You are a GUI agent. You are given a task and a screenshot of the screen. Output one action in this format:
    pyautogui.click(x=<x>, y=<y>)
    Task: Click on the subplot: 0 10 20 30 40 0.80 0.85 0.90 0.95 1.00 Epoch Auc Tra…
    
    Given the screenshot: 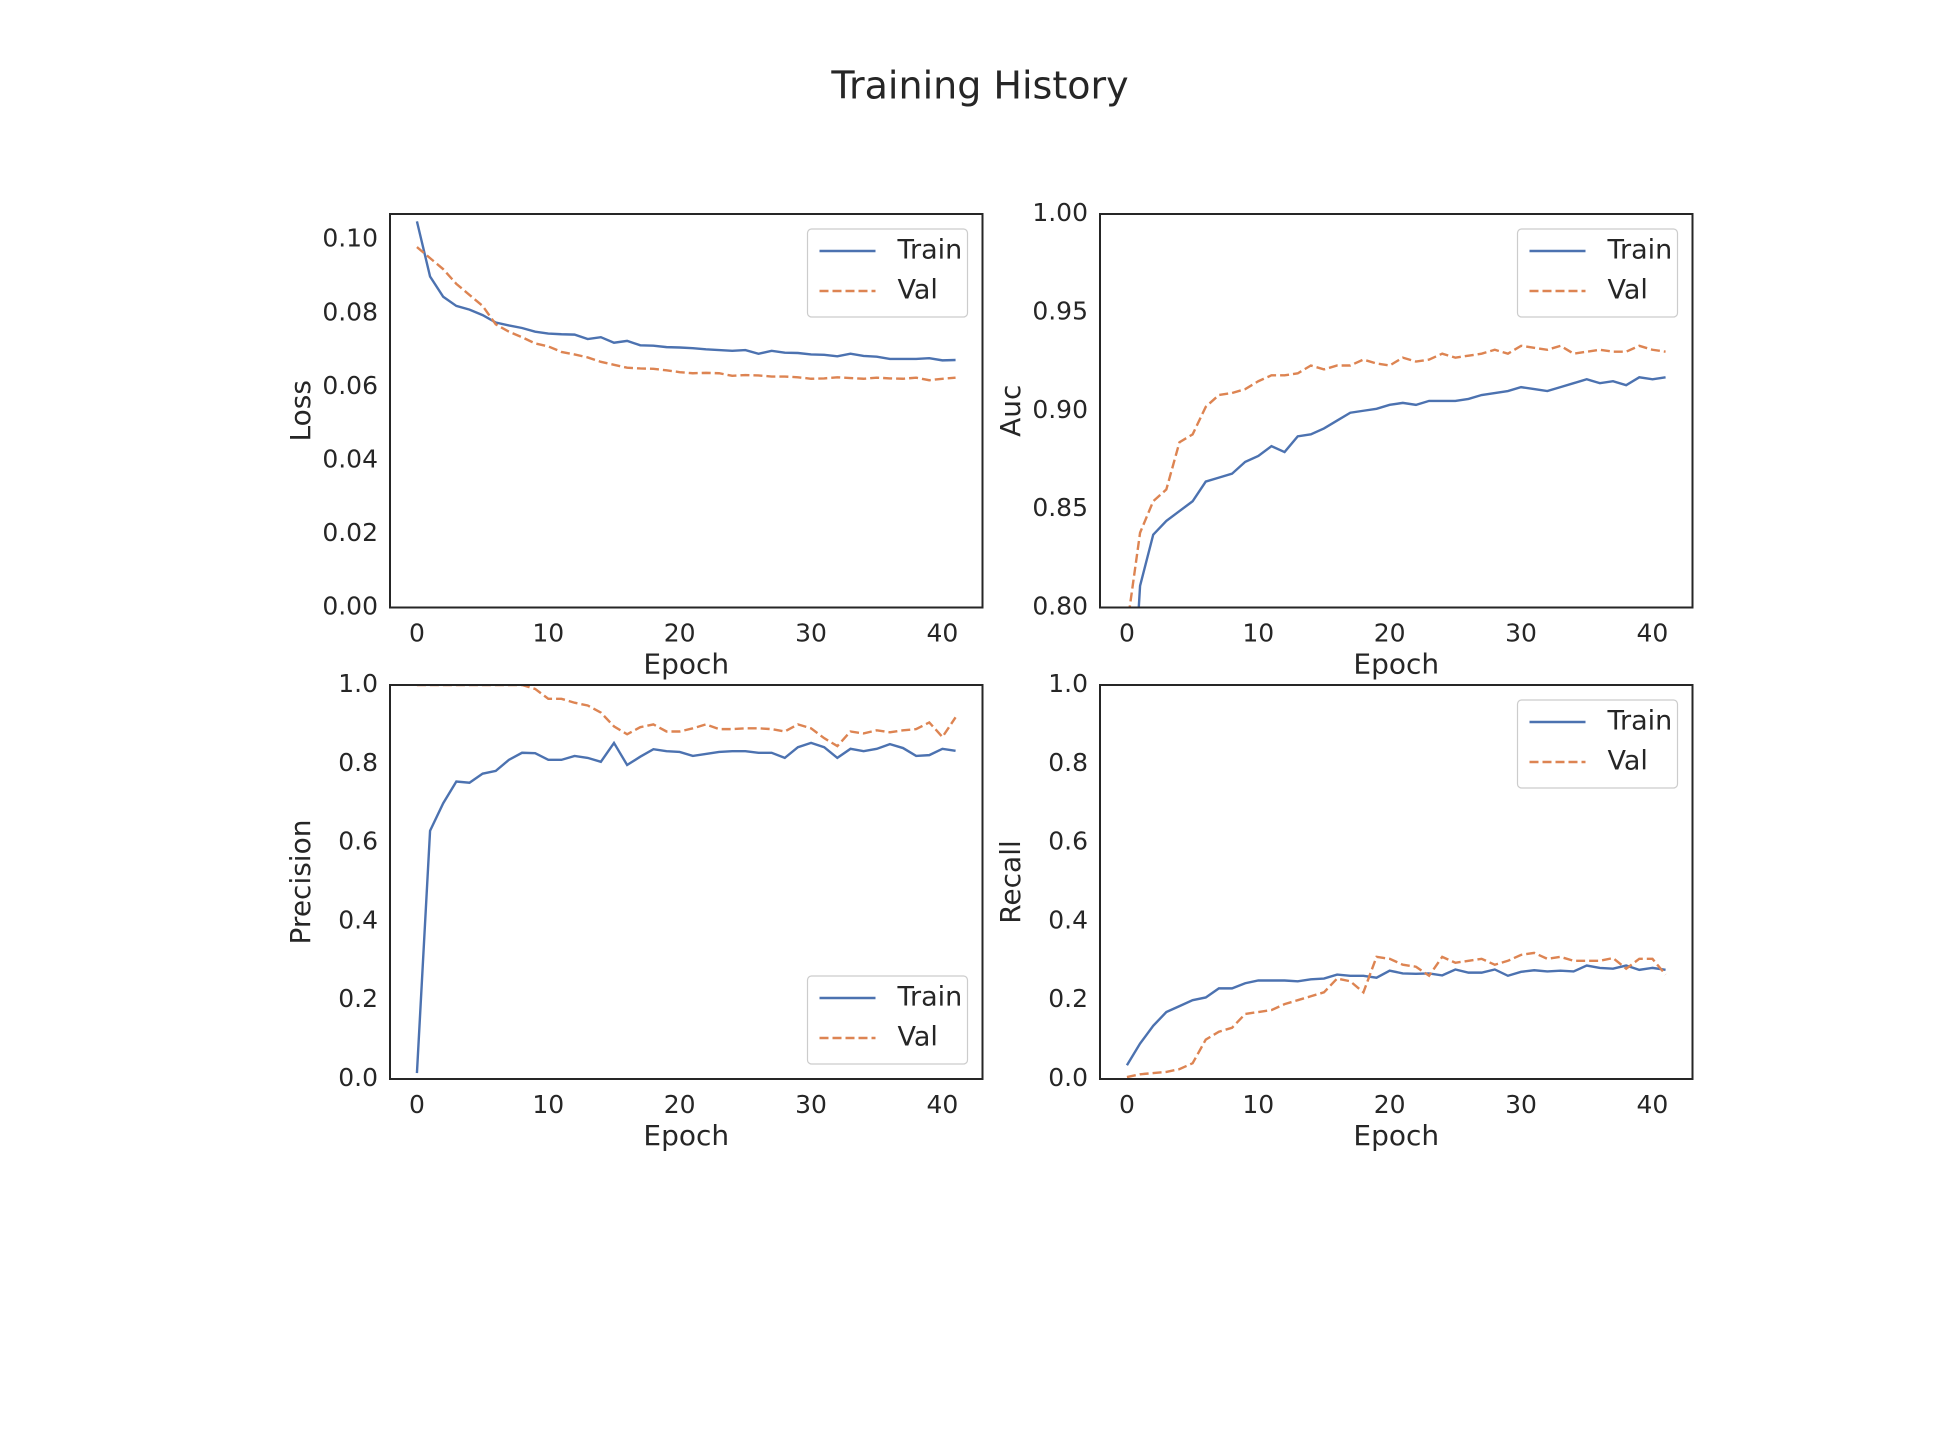 What is the action you would take?
    pyautogui.click(x=1344, y=439)
    